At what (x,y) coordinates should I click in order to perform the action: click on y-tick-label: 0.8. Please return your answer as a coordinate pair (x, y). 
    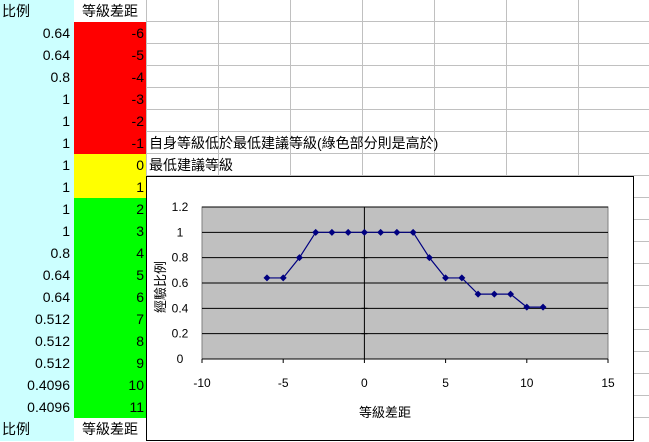
    Looking at the image, I should click on (180, 258).